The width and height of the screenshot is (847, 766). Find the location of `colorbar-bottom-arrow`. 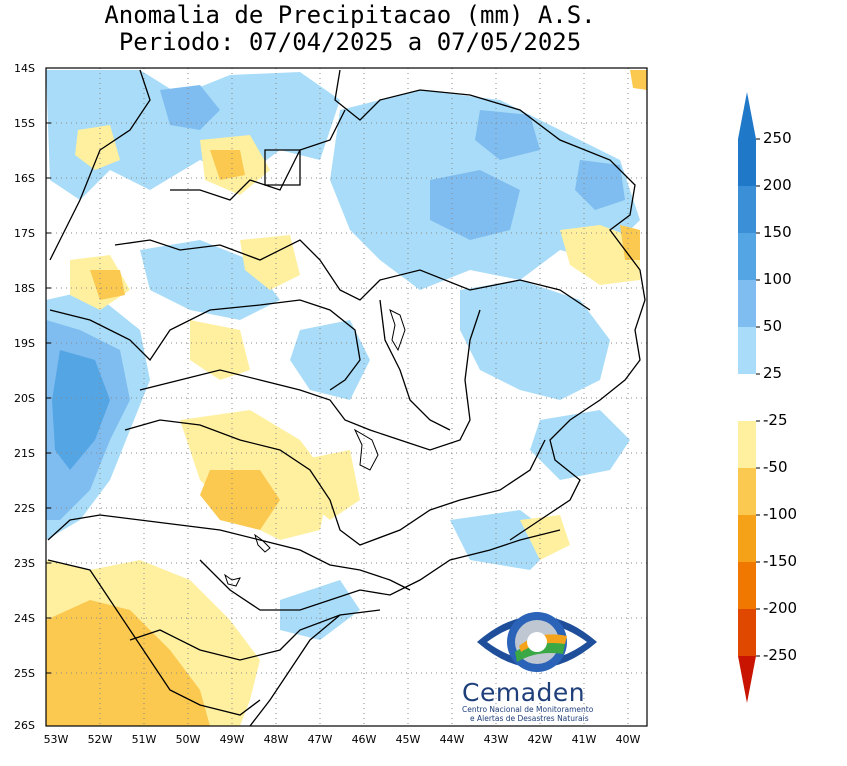

colorbar-bottom-arrow is located at coordinates (747, 679).